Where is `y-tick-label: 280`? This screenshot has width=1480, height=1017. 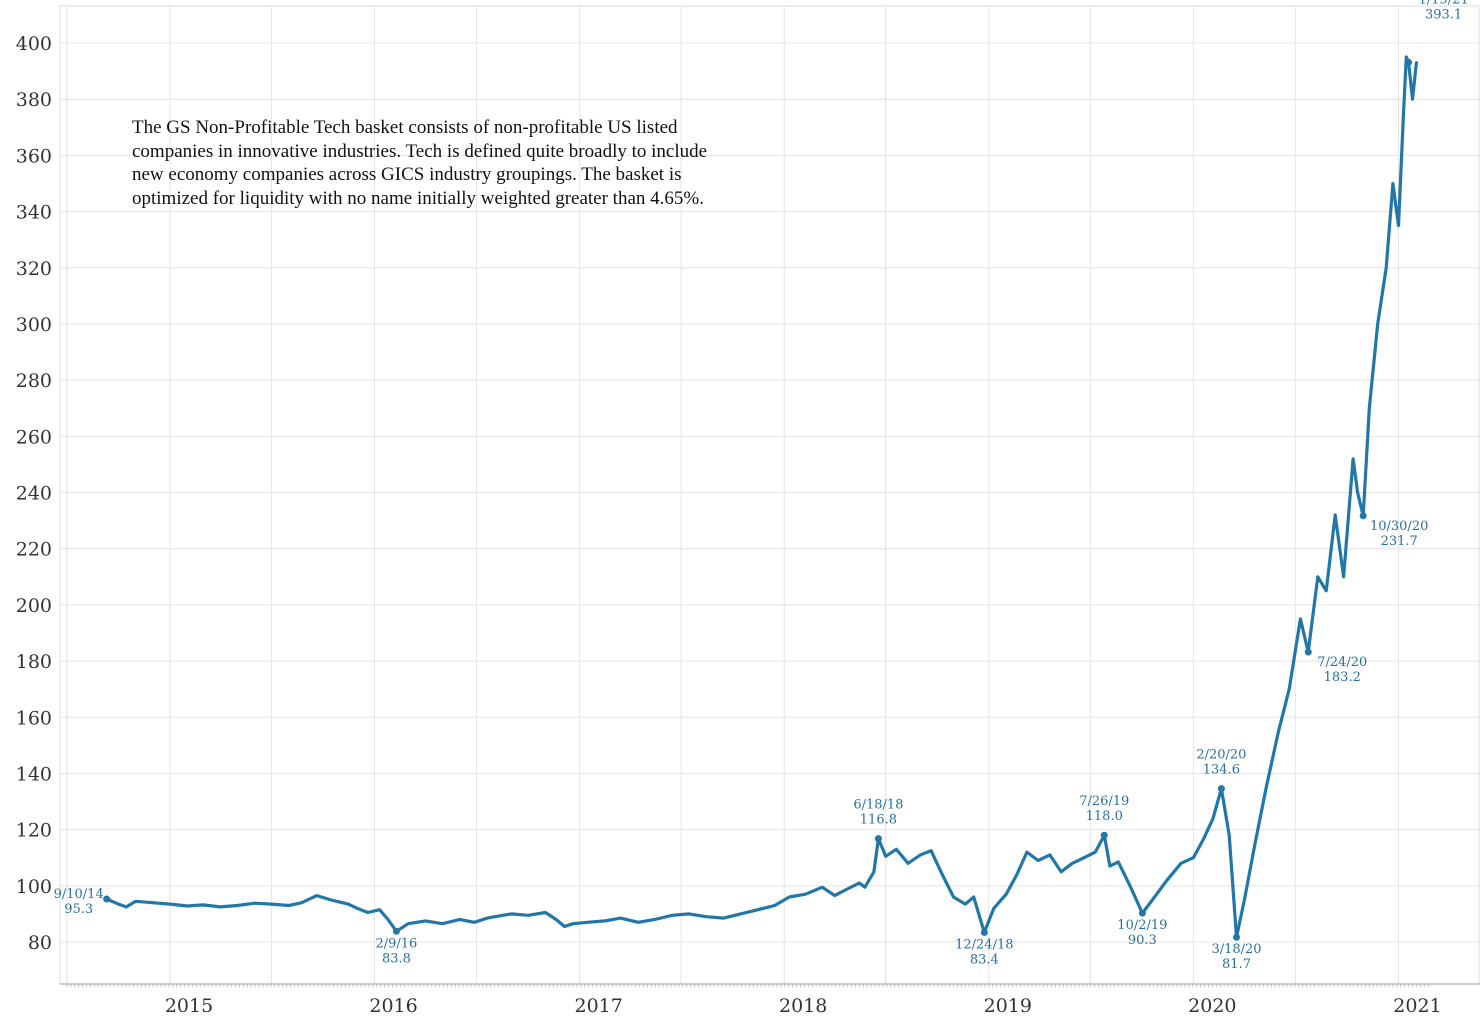
y-tick-label: 280 is located at coordinates (34, 381).